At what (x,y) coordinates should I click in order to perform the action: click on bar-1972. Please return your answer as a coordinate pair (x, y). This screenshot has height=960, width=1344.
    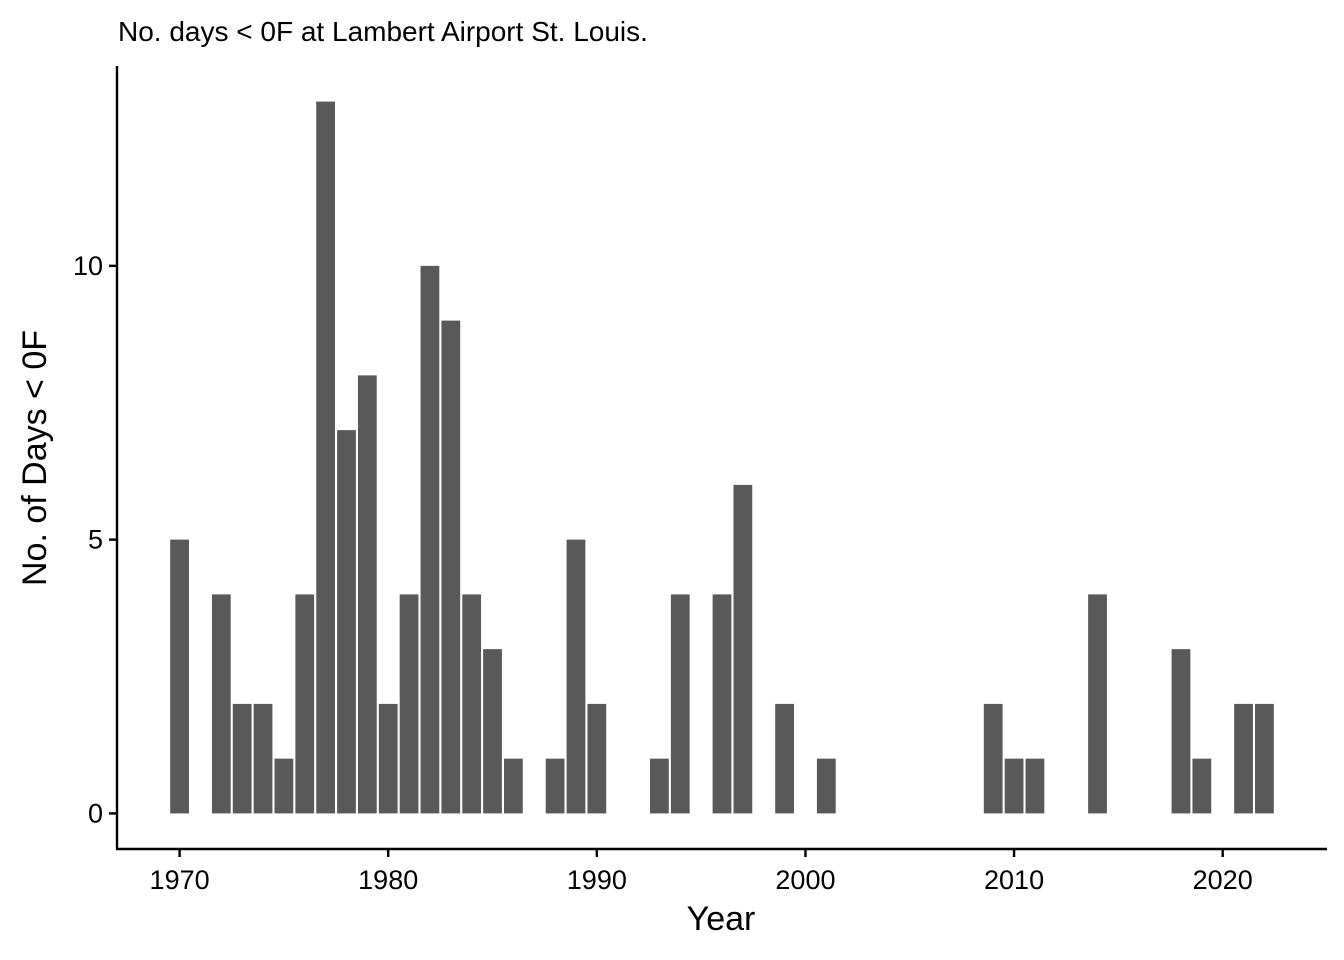
    Looking at the image, I should click on (221, 704).